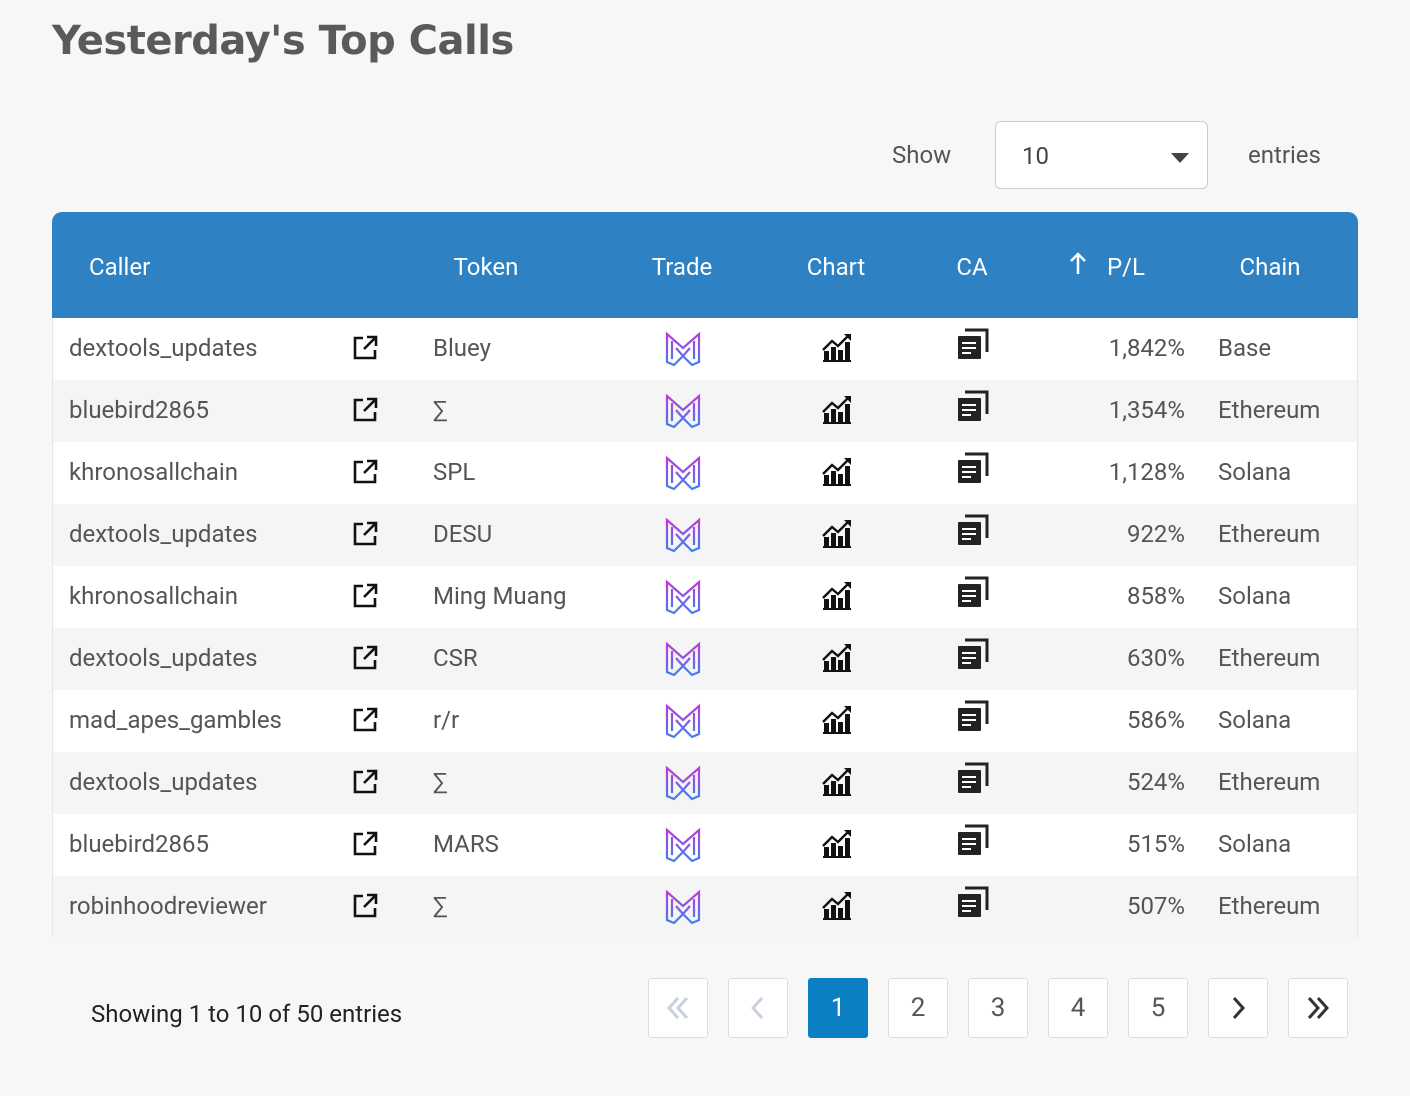 This screenshot has width=1410, height=1096. Describe the element at coordinates (972, 267) in the screenshot. I see `column-header: CA` at that location.